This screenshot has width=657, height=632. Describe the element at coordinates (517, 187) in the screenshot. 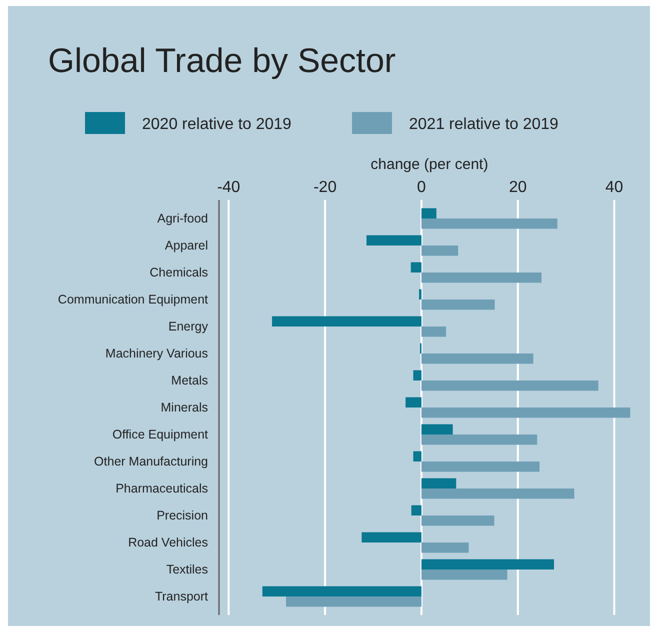

I see `x-tick-label: 20` at that location.